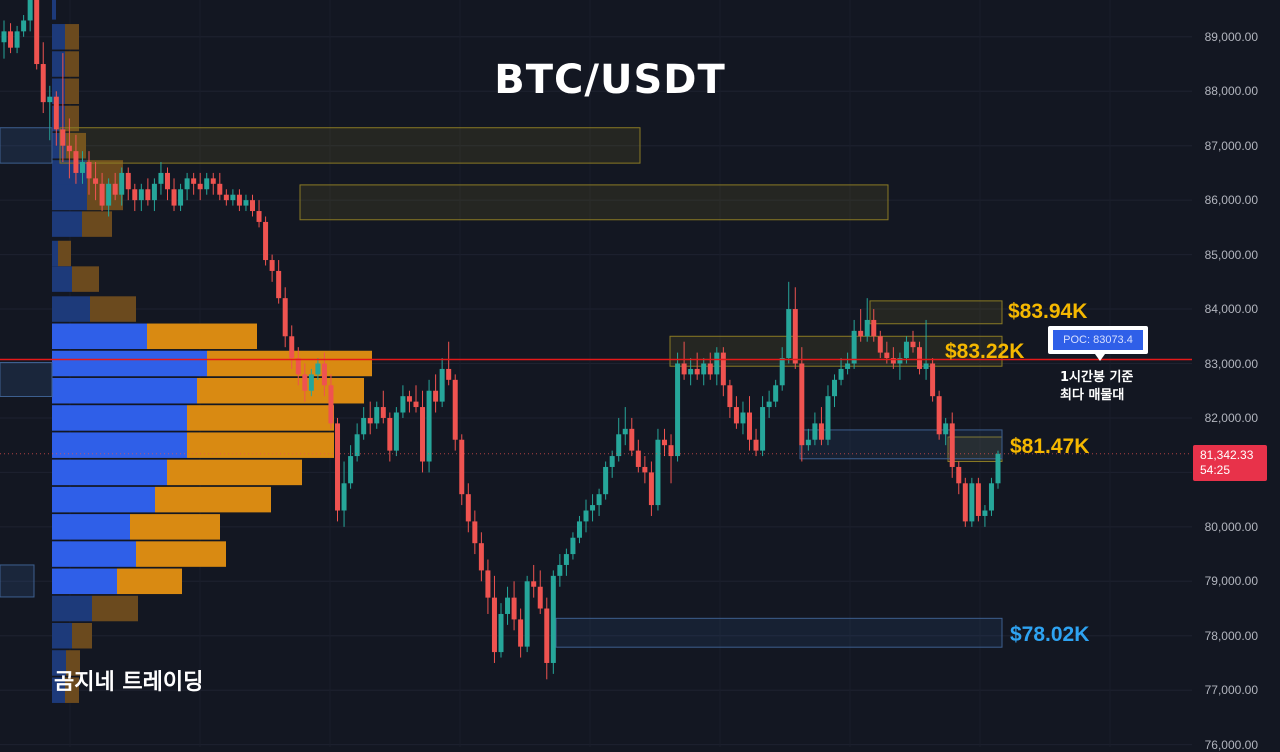 This screenshot has width=1280, height=752. I want to click on y-tick-label: 79,000.00, so click(1231, 581).